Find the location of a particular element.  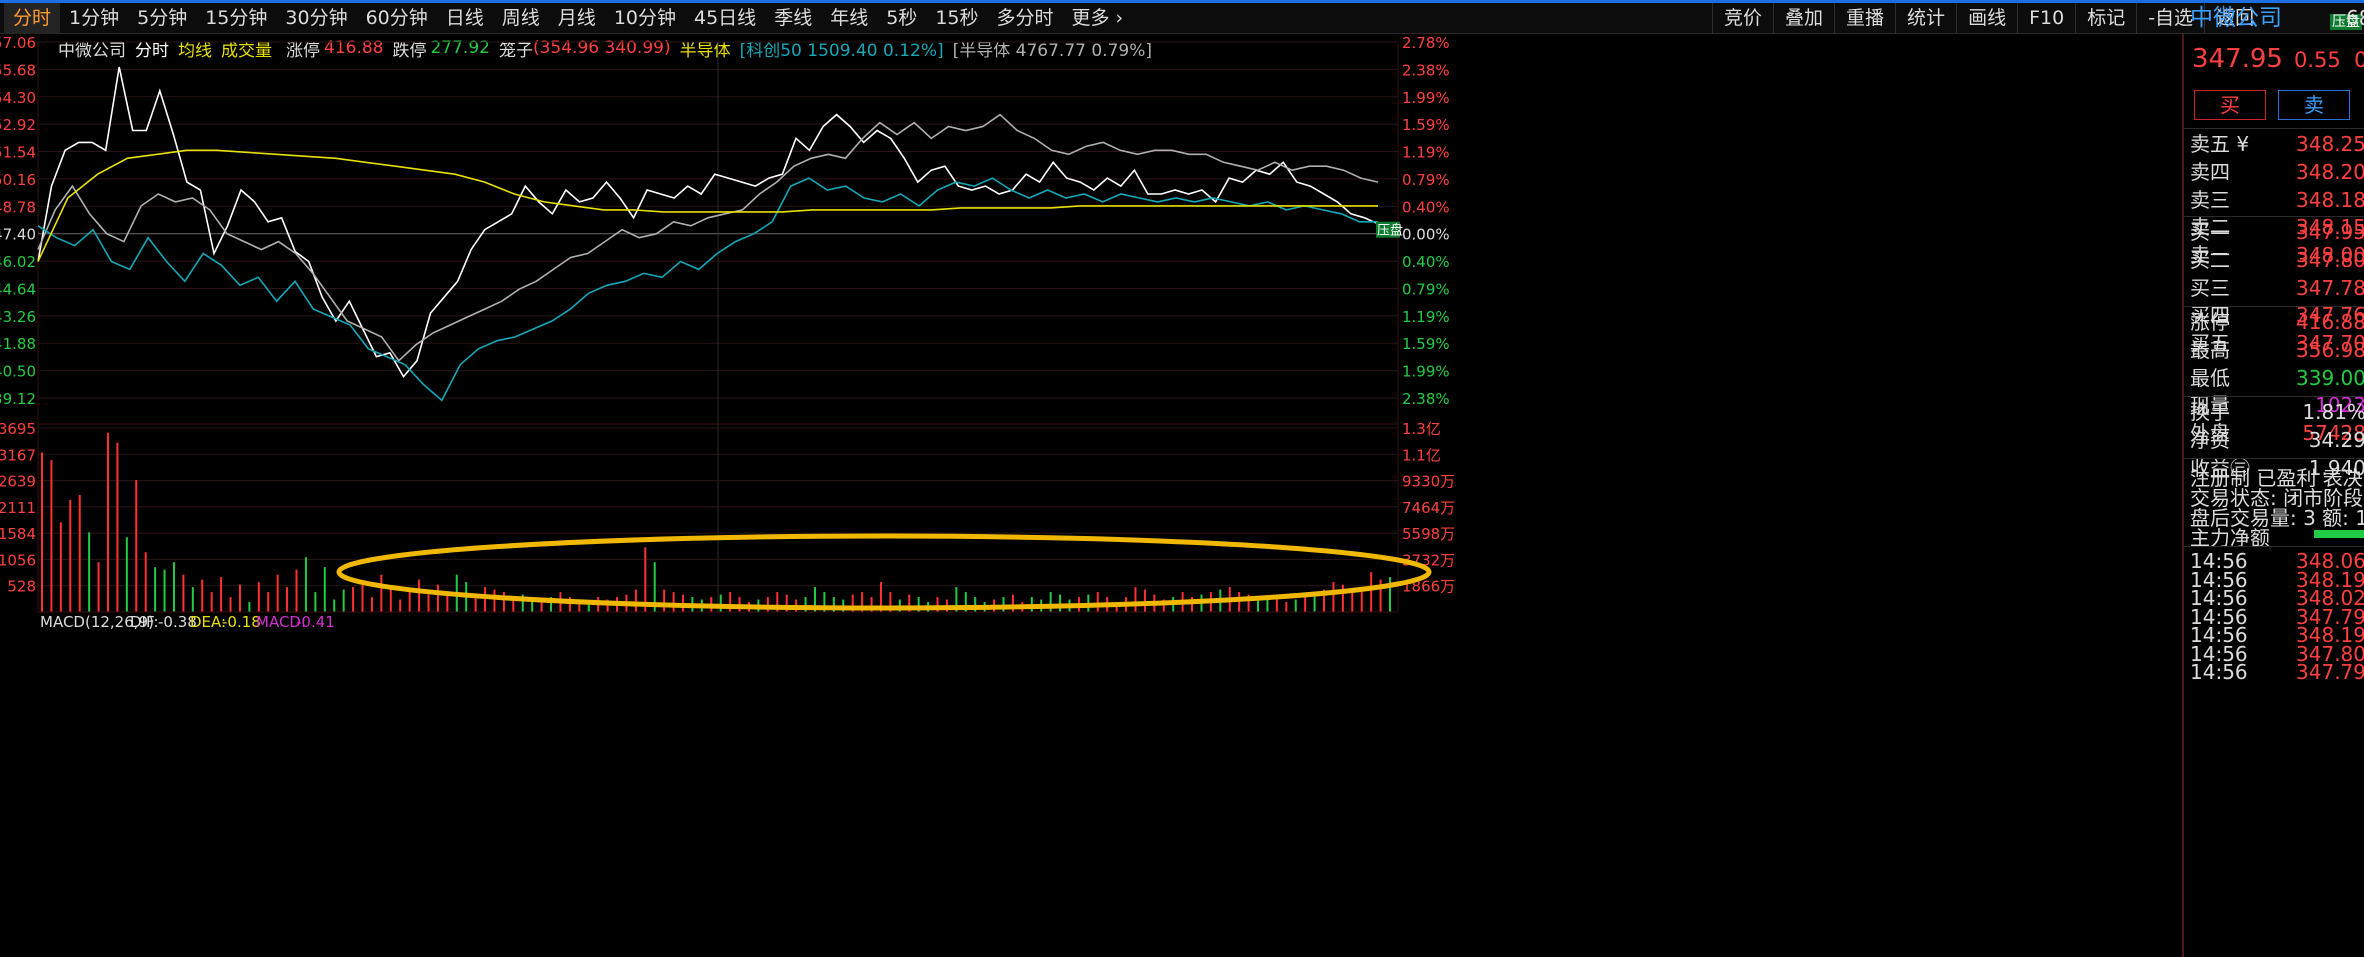

bid-row-5-label: 买五 is located at coordinates (2210, 343).